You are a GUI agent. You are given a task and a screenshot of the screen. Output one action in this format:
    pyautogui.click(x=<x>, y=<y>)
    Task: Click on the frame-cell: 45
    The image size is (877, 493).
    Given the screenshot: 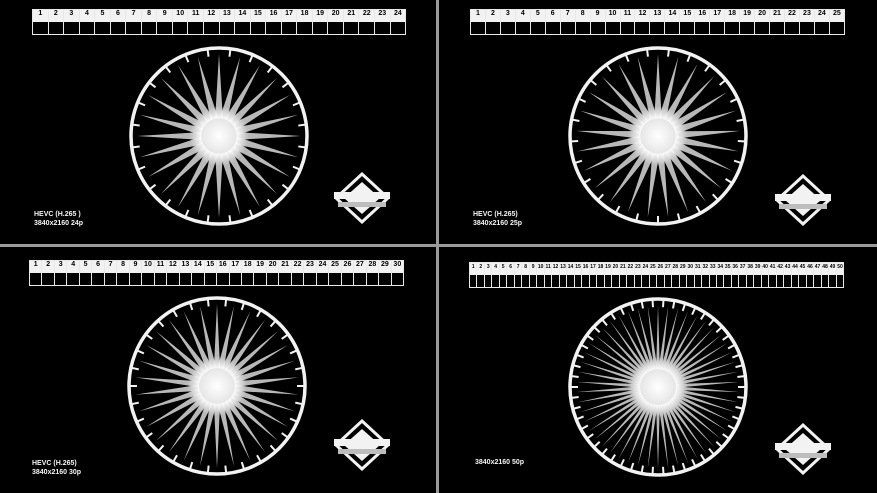 What is the action you would take?
    pyautogui.click(x=802, y=275)
    